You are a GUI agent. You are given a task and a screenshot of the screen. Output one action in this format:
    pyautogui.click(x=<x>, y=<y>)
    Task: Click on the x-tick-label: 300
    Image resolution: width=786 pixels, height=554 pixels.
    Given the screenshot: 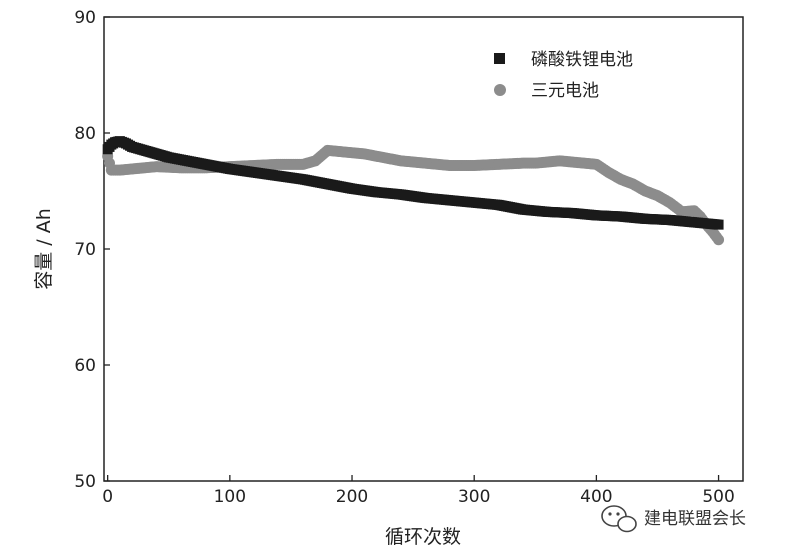 What is the action you would take?
    pyautogui.click(x=474, y=497)
    